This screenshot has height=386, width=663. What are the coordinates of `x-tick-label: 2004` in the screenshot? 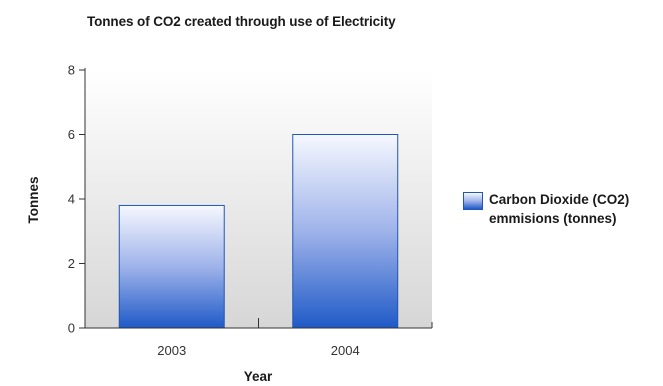 It's located at (345, 350).